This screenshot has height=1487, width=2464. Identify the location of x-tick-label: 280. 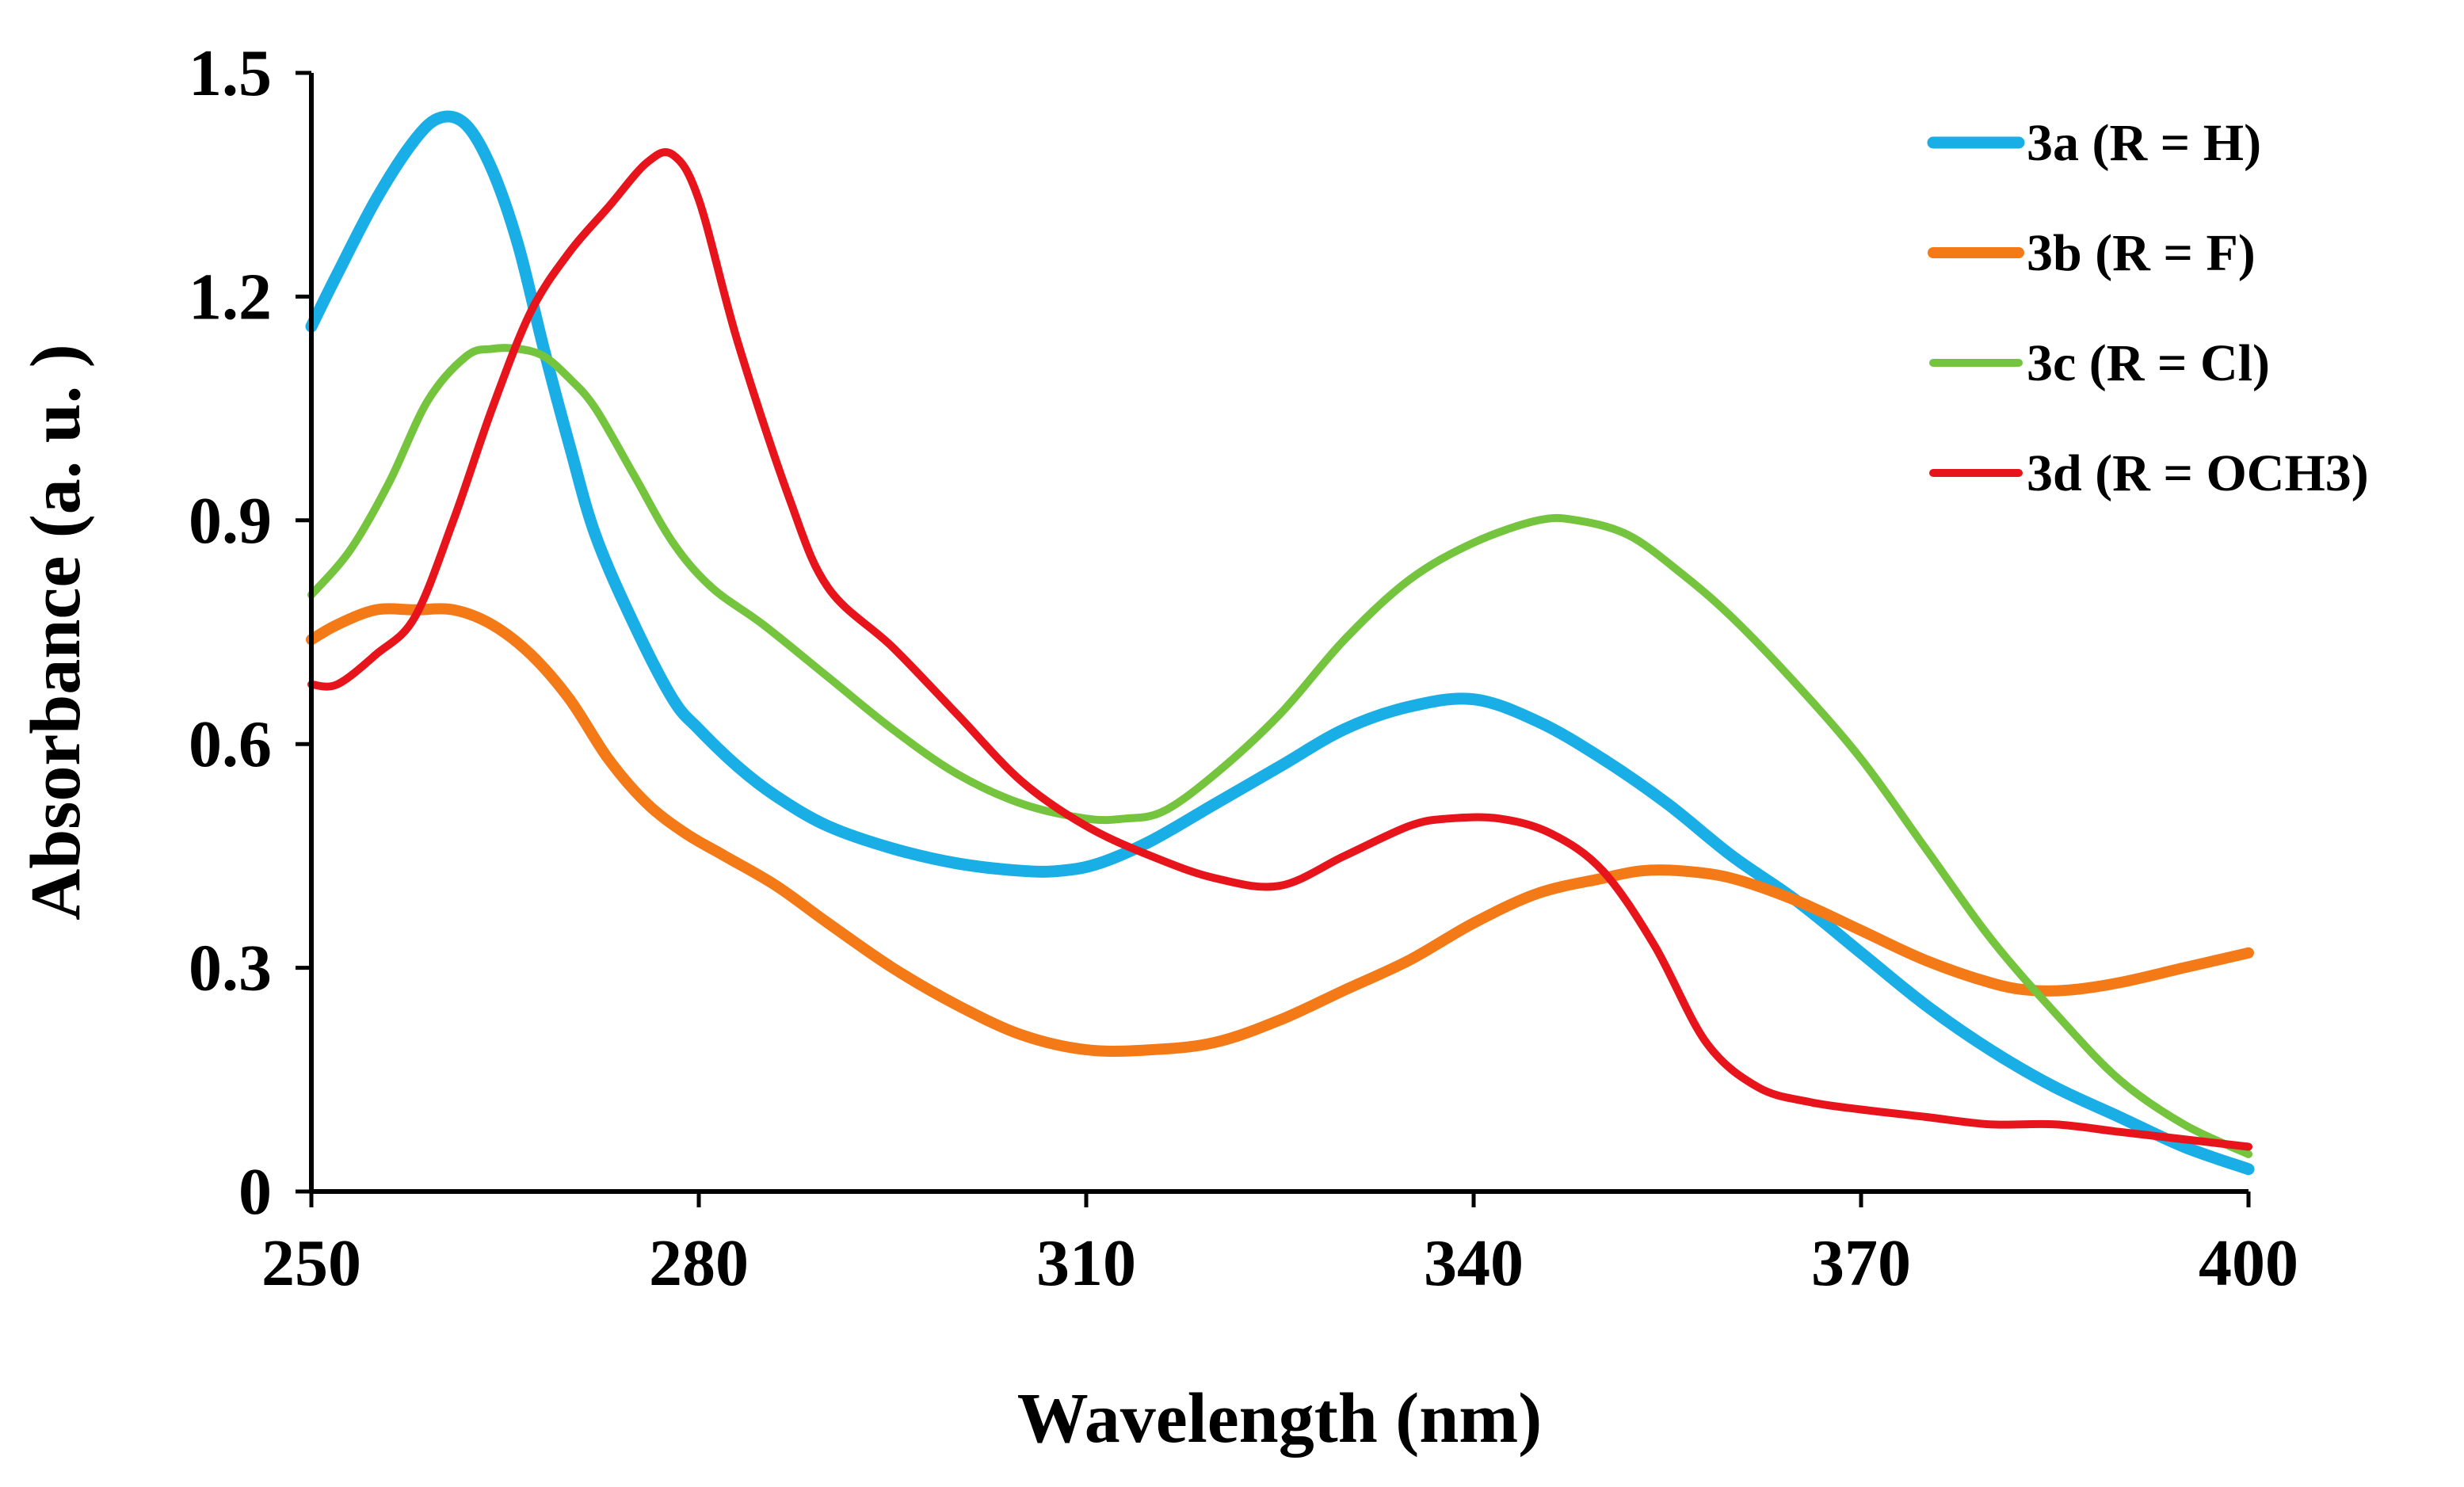
(699, 1263).